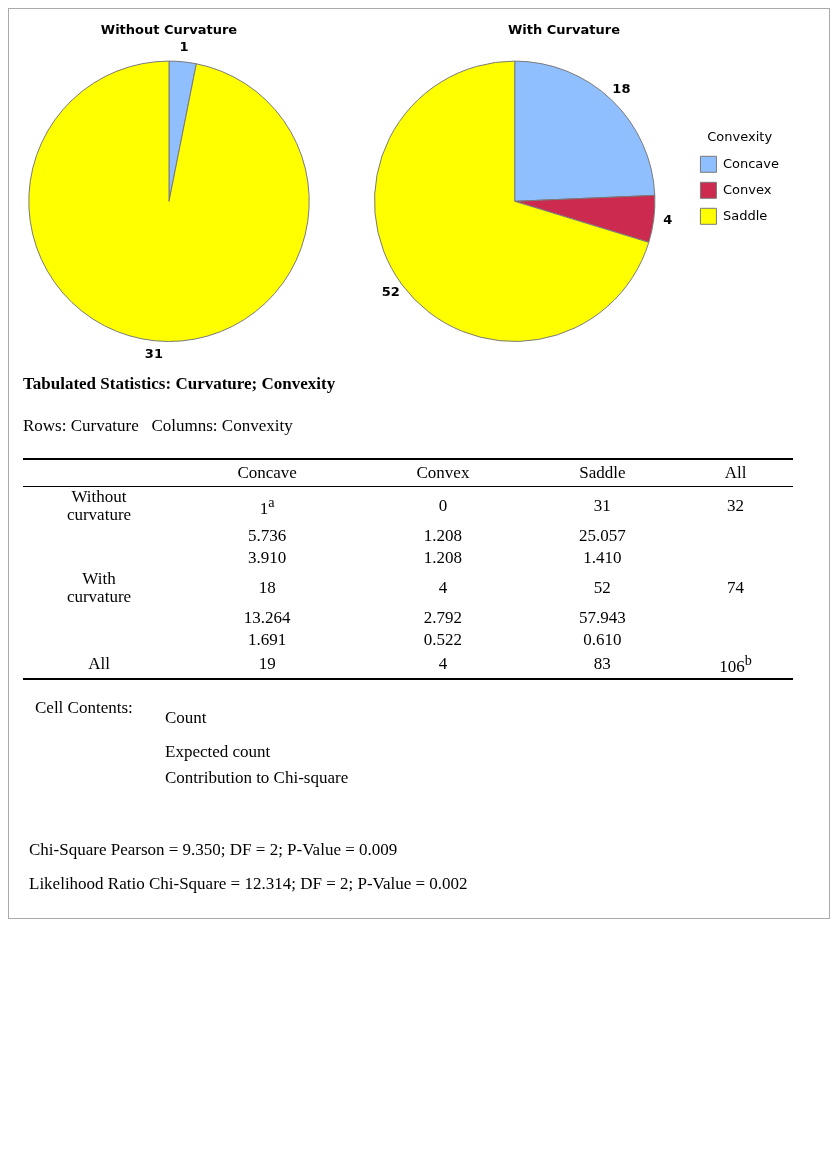  What do you see at coordinates (84, 708) in the screenshot?
I see `text: Cell Contents:` at bounding box center [84, 708].